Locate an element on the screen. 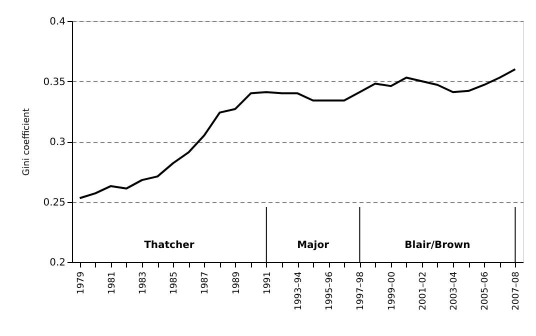  annotation: Major is located at coordinates (313, 245).